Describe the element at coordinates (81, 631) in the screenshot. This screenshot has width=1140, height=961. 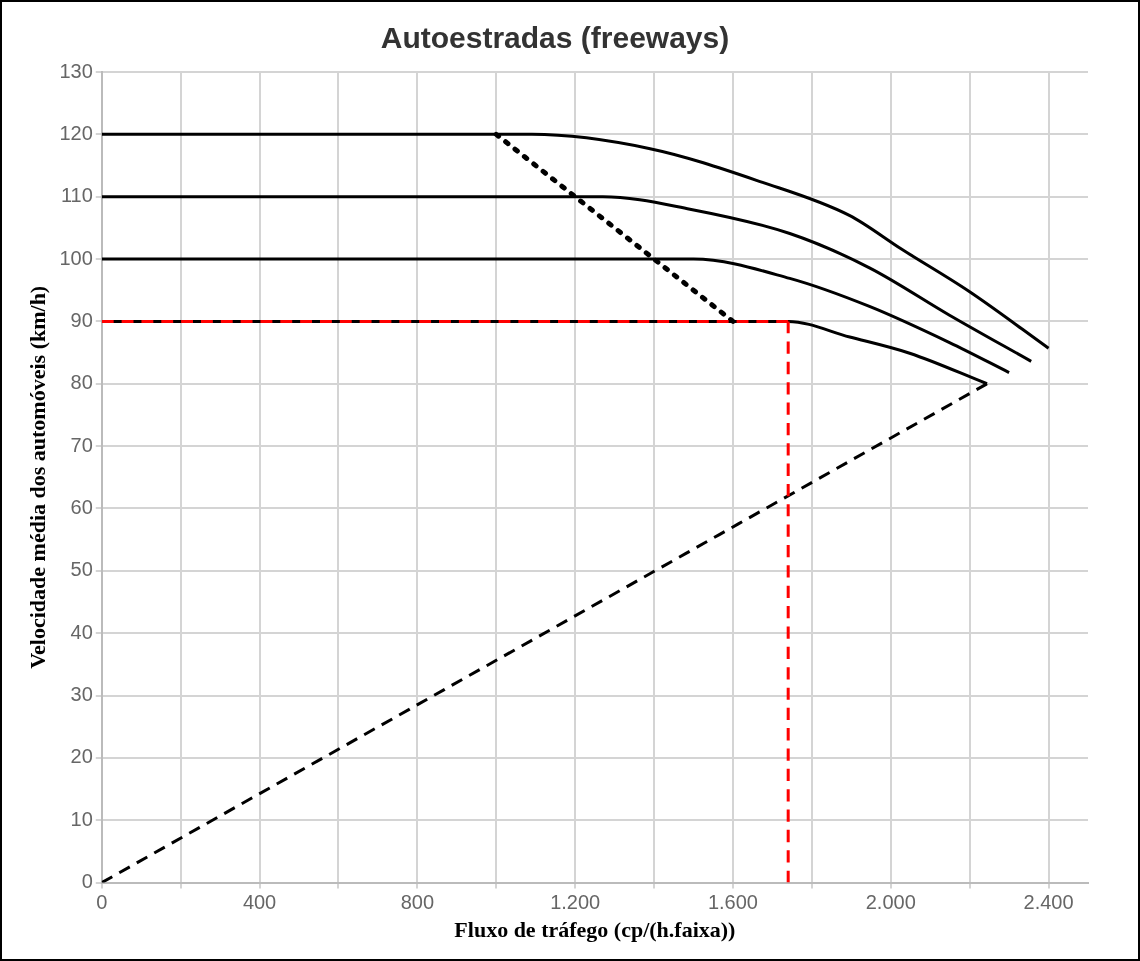
I see `y-tick-label: 40` at that location.